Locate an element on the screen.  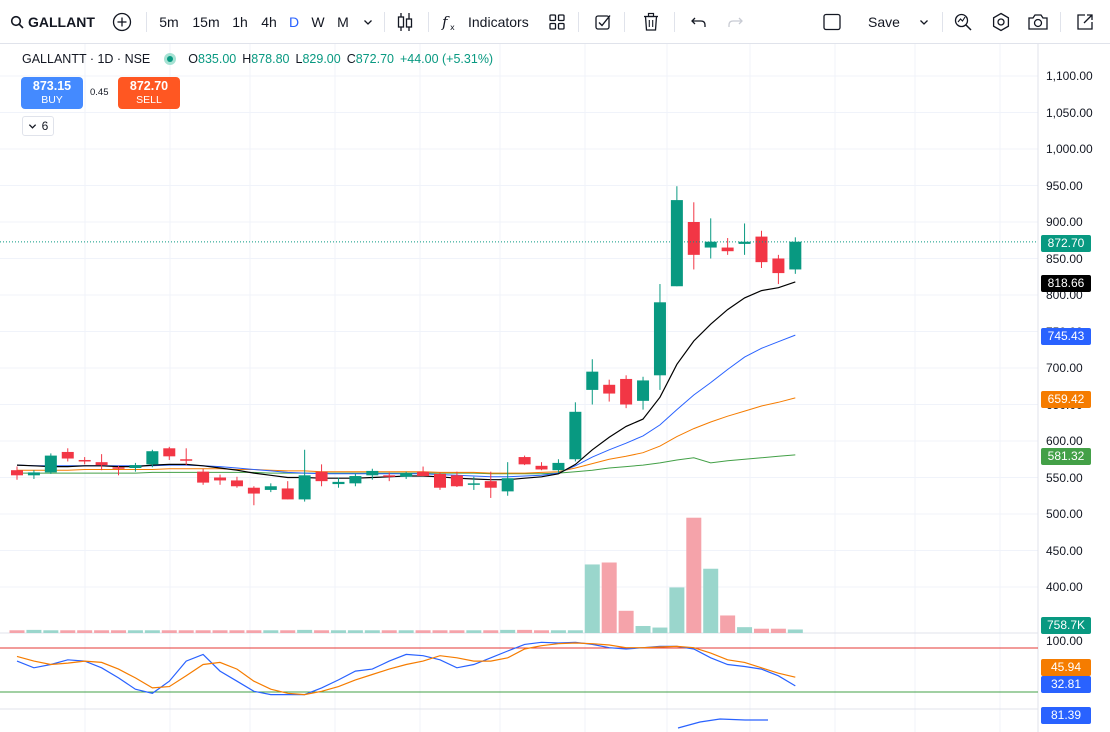
legend-open-key: O is located at coordinates (193, 59).